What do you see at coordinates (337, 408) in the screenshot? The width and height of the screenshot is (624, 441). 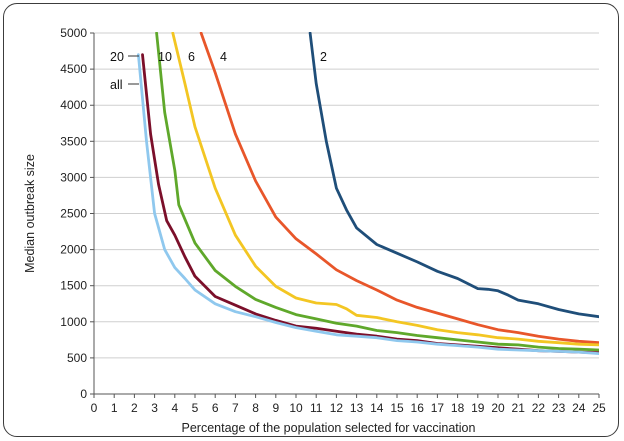 I see `x-tick-label: 12` at bounding box center [337, 408].